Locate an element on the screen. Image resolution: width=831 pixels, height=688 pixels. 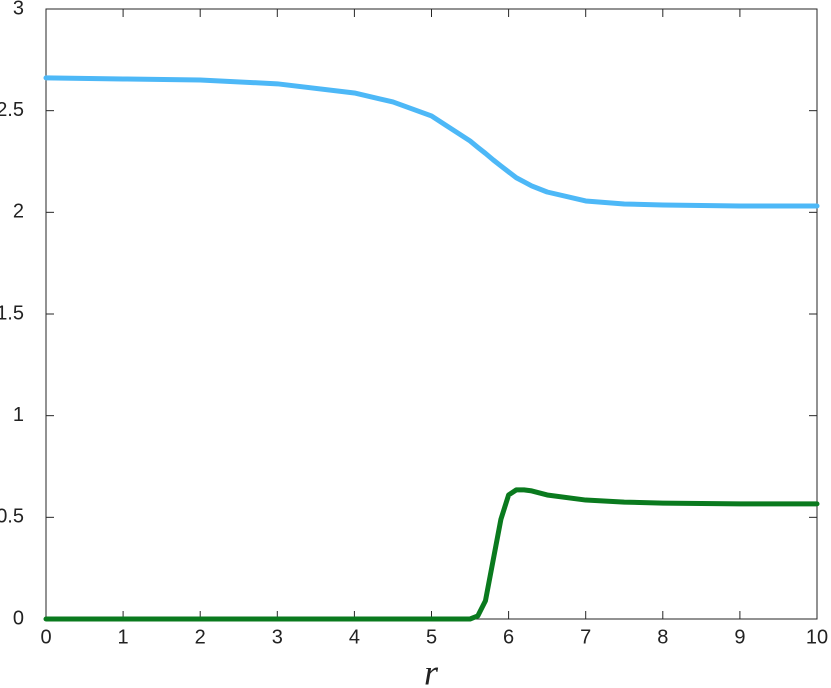
y-tick-label: 3 is located at coordinates (18, 9).